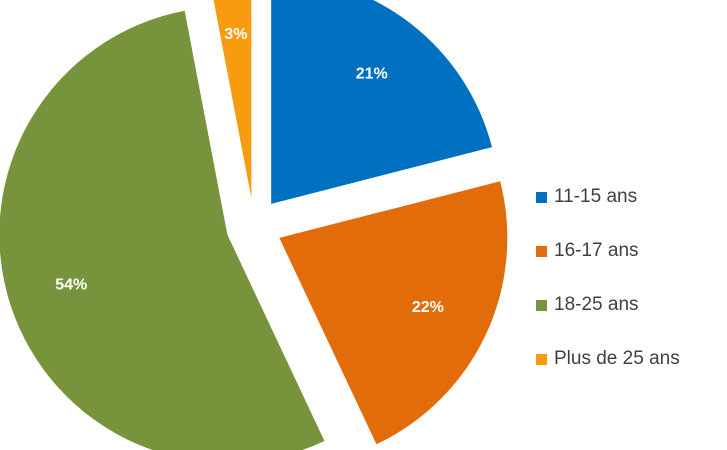  What do you see at coordinates (596, 304) in the screenshot?
I see `legend-label-18-25: 18-25 ans` at bounding box center [596, 304].